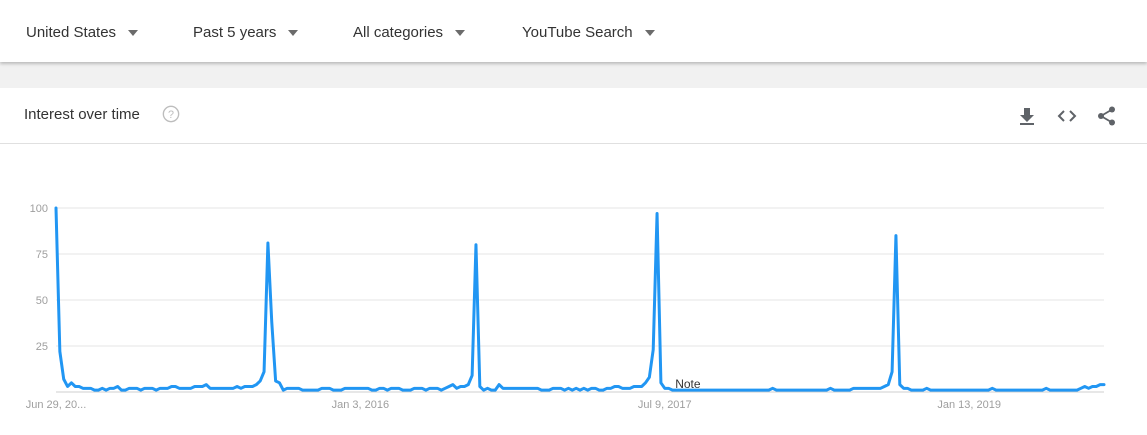 The image size is (1147, 435). I want to click on region-filter-label: United States, so click(71, 32).